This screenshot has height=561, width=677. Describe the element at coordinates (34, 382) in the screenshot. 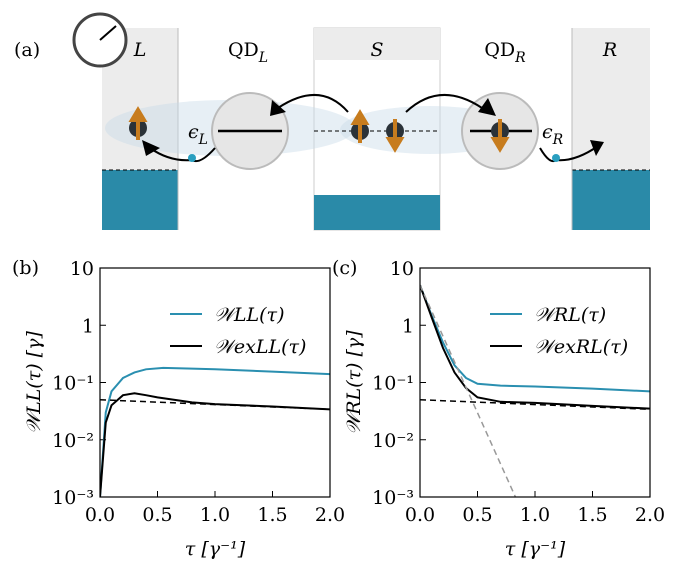

I see `y-axis-label: 𝒲LL(τ) [γ]` at that location.